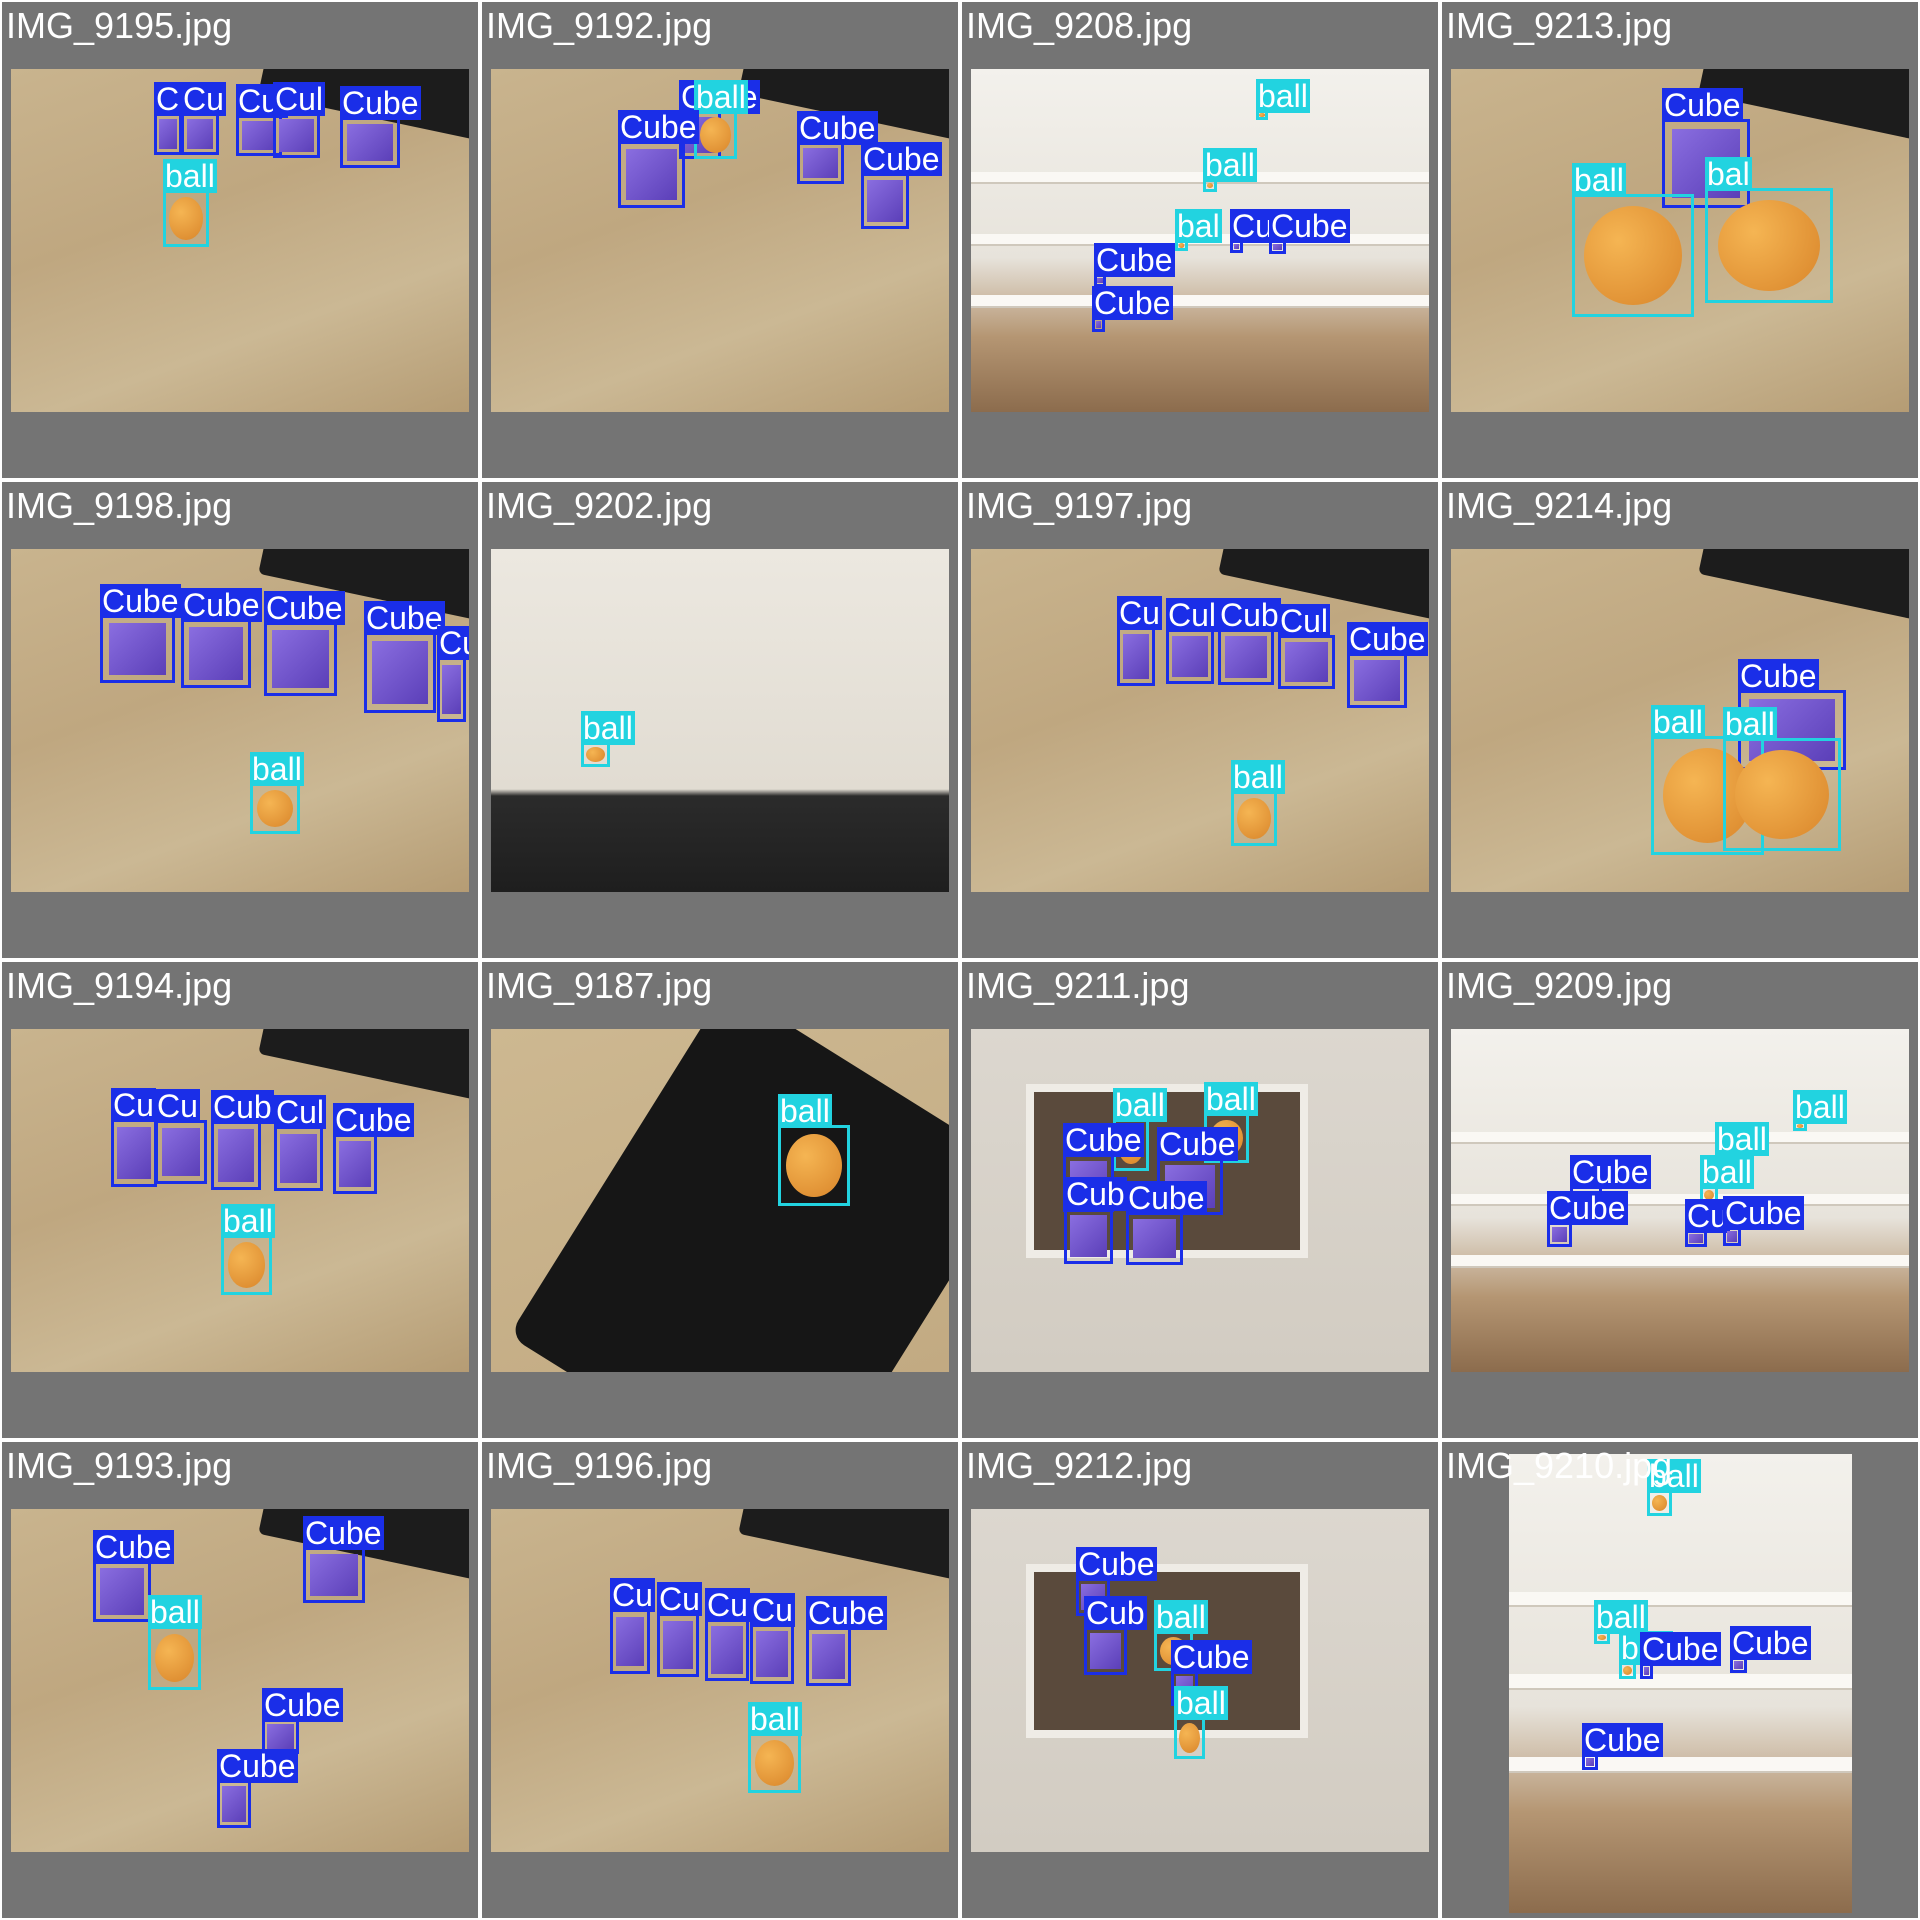 Image resolution: width=1920 pixels, height=1920 pixels. I want to click on photo: CubeCubeCubeCubeCubeball, so click(240, 720).